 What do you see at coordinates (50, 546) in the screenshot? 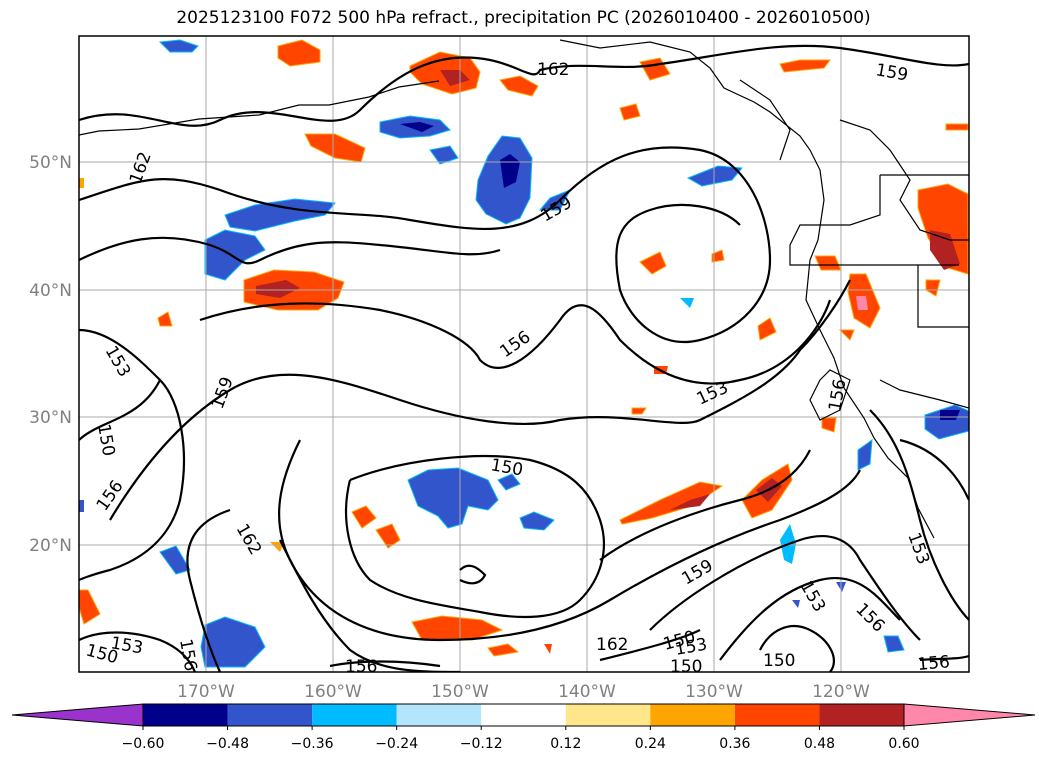
I see `lat-label-20n: 20°N` at bounding box center [50, 546].